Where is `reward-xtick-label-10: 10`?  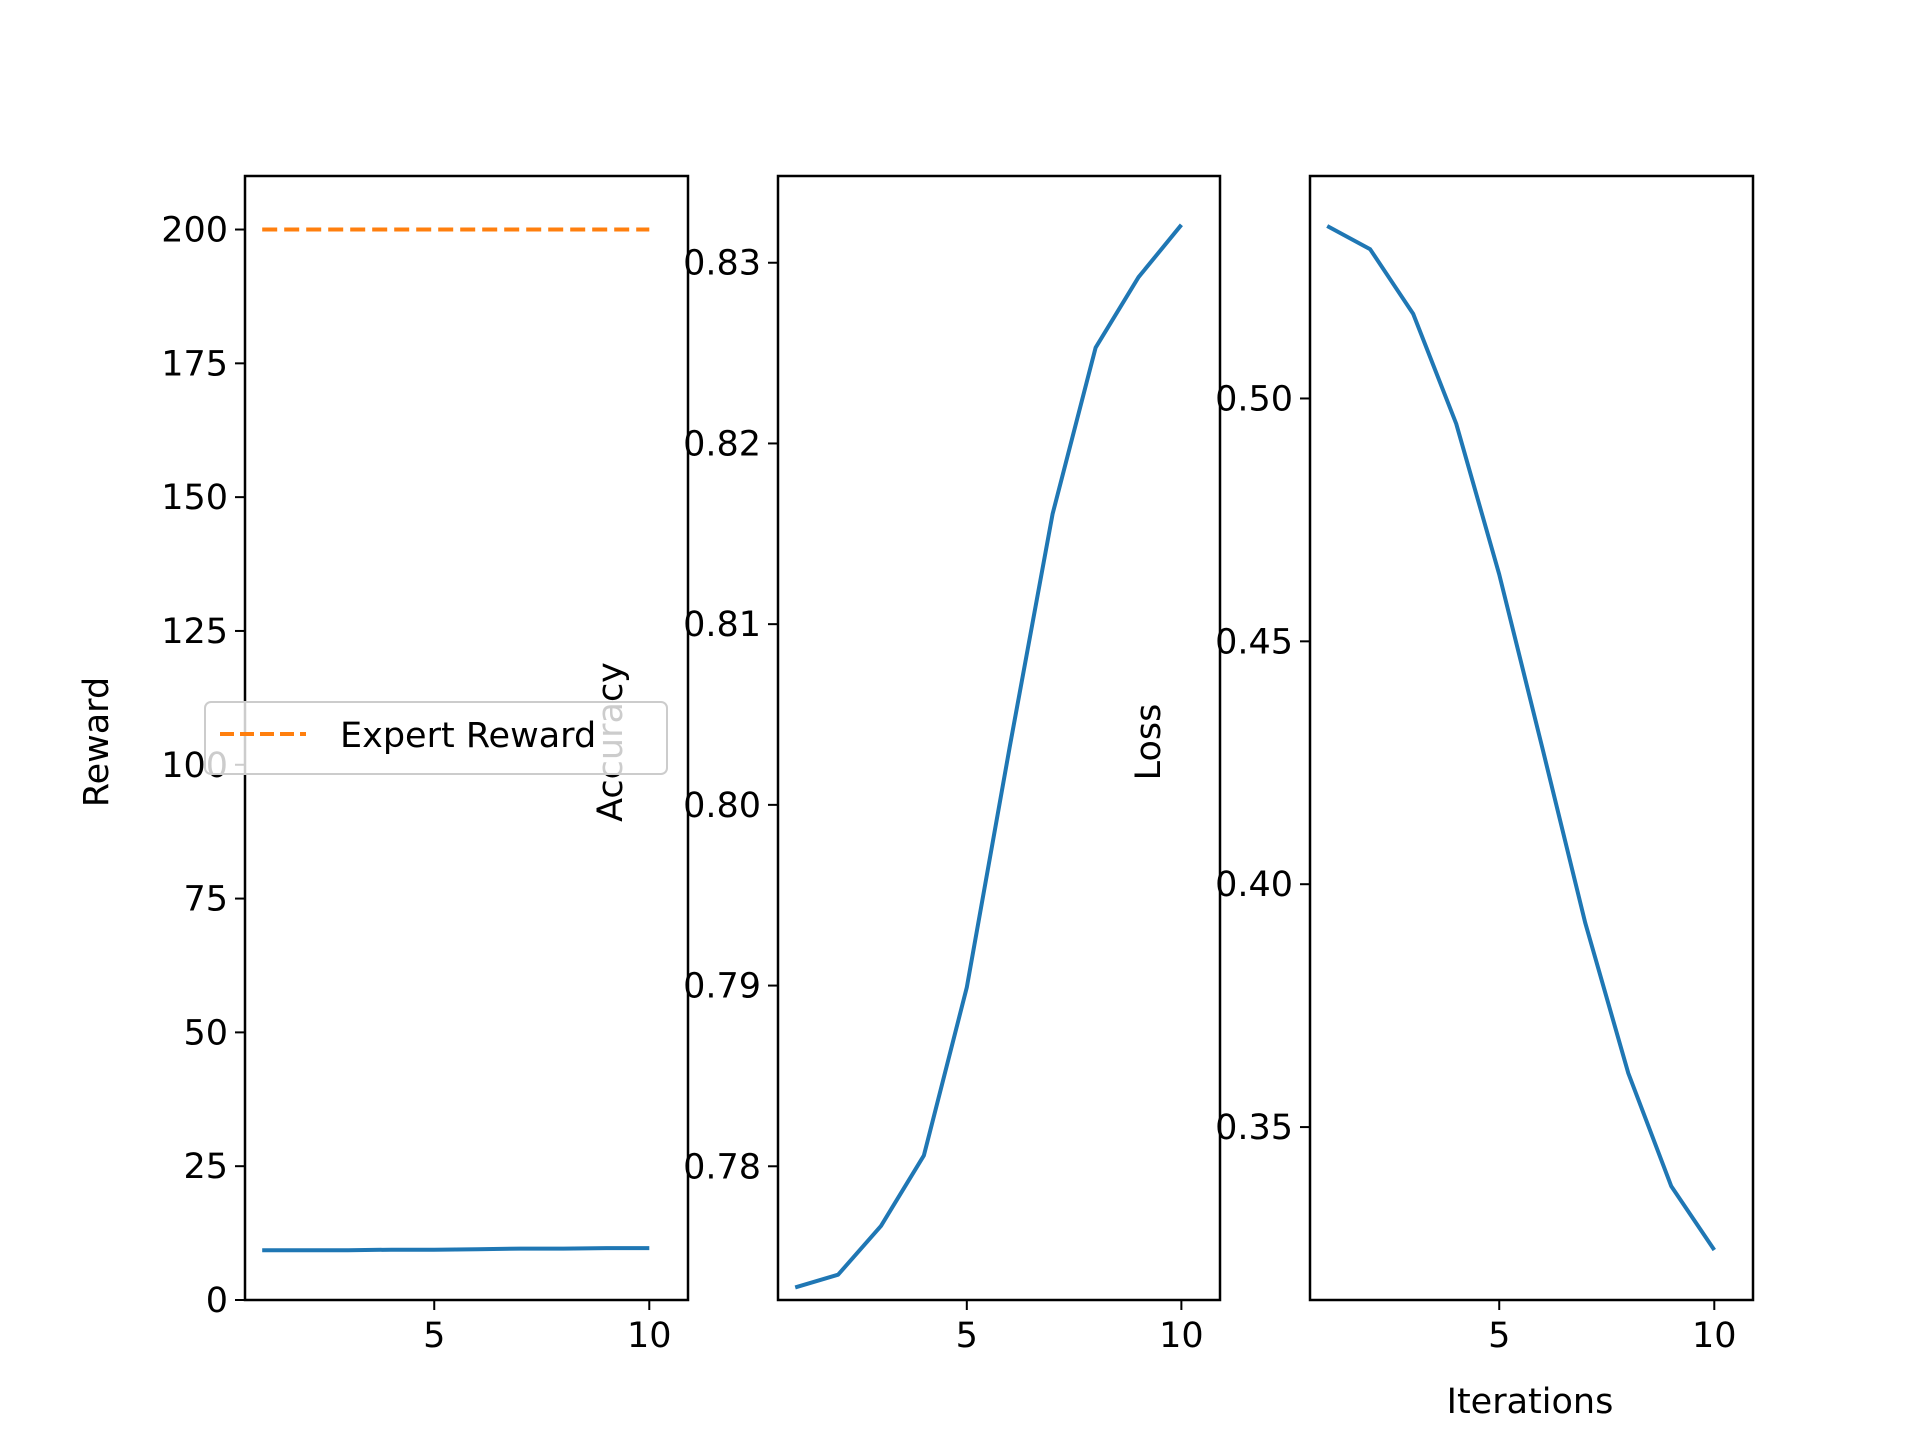 reward-xtick-label-10: 10 is located at coordinates (649, 1336).